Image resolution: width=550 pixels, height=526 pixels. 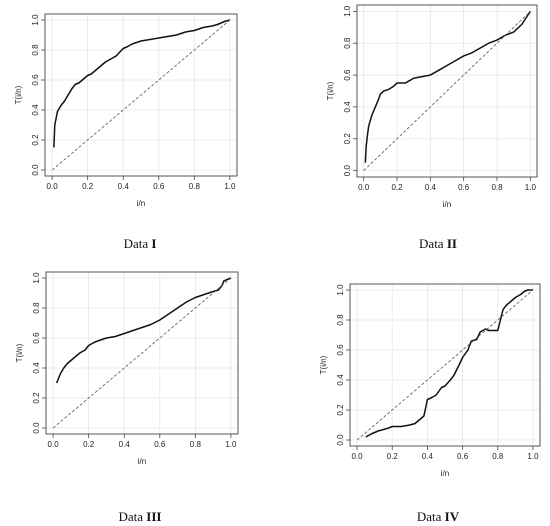 What do you see at coordinates (451, 243) in the screenshot?
I see `caption-roman: II` at bounding box center [451, 243].